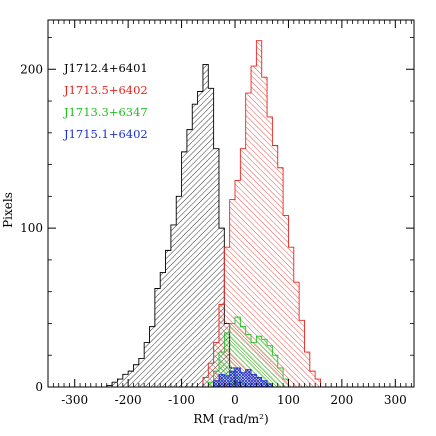 The image size is (436, 436). What do you see at coordinates (31, 69) in the screenshot?
I see `y-tick-label: 200` at bounding box center [31, 69].